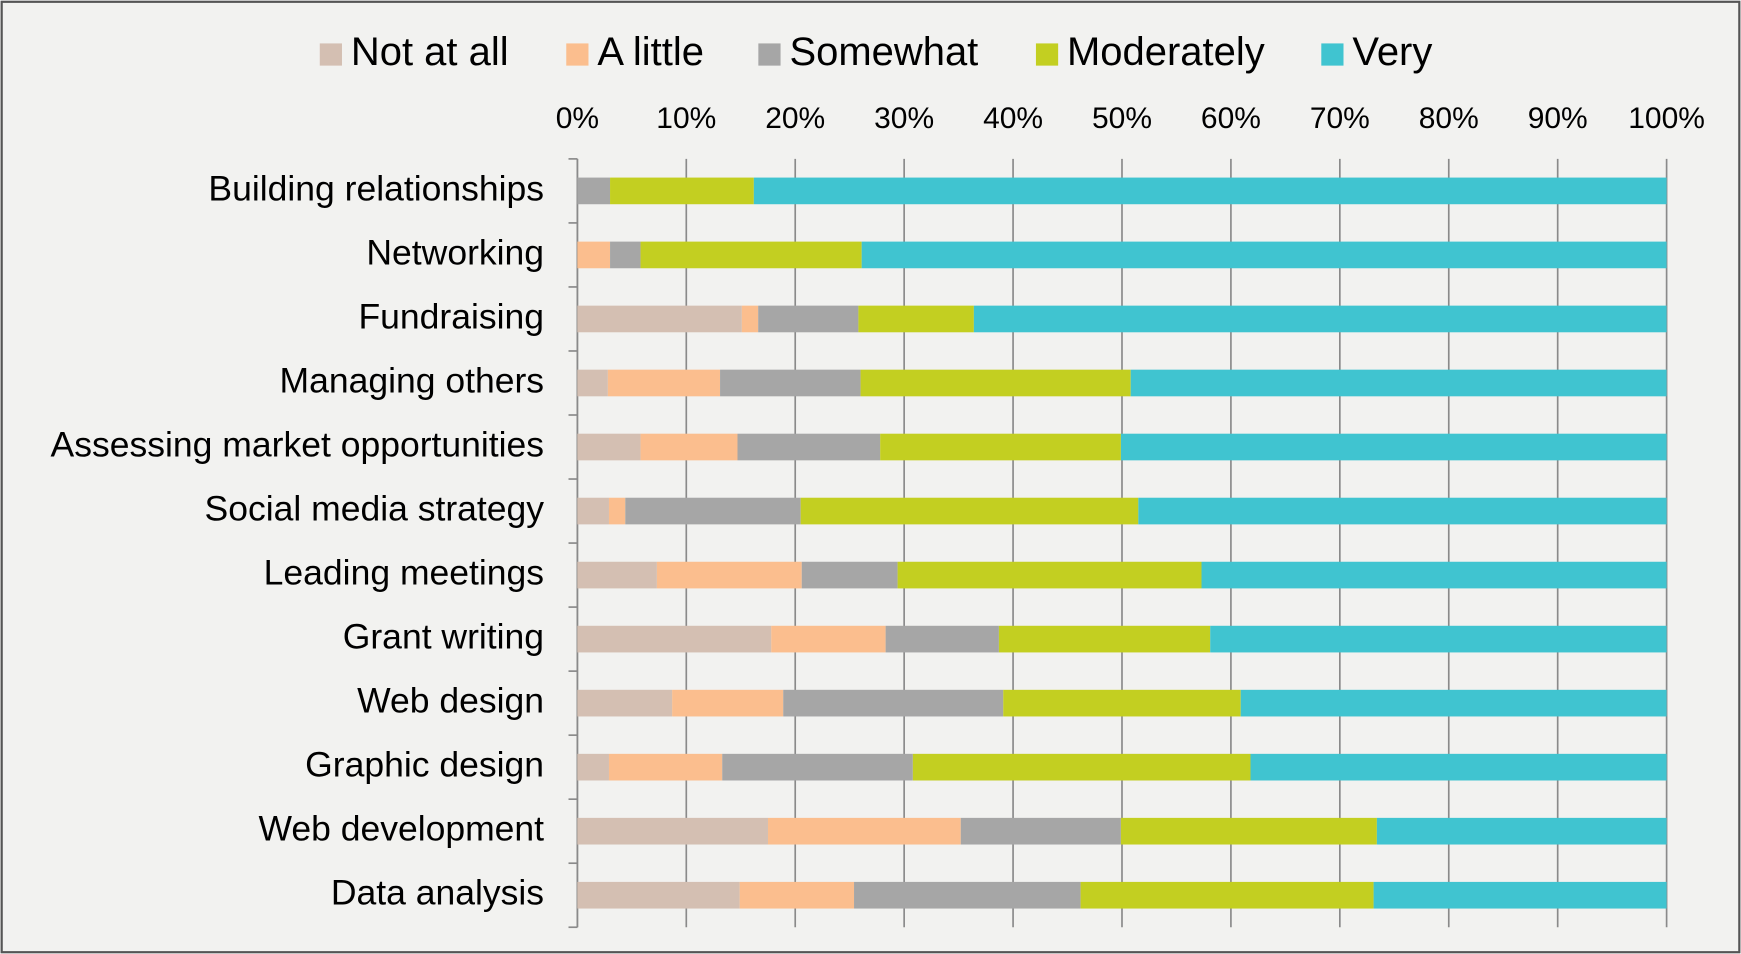 This screenshot has height=954, width=1741. I want to click on x-tick-label: 10%, so click(686, 118).